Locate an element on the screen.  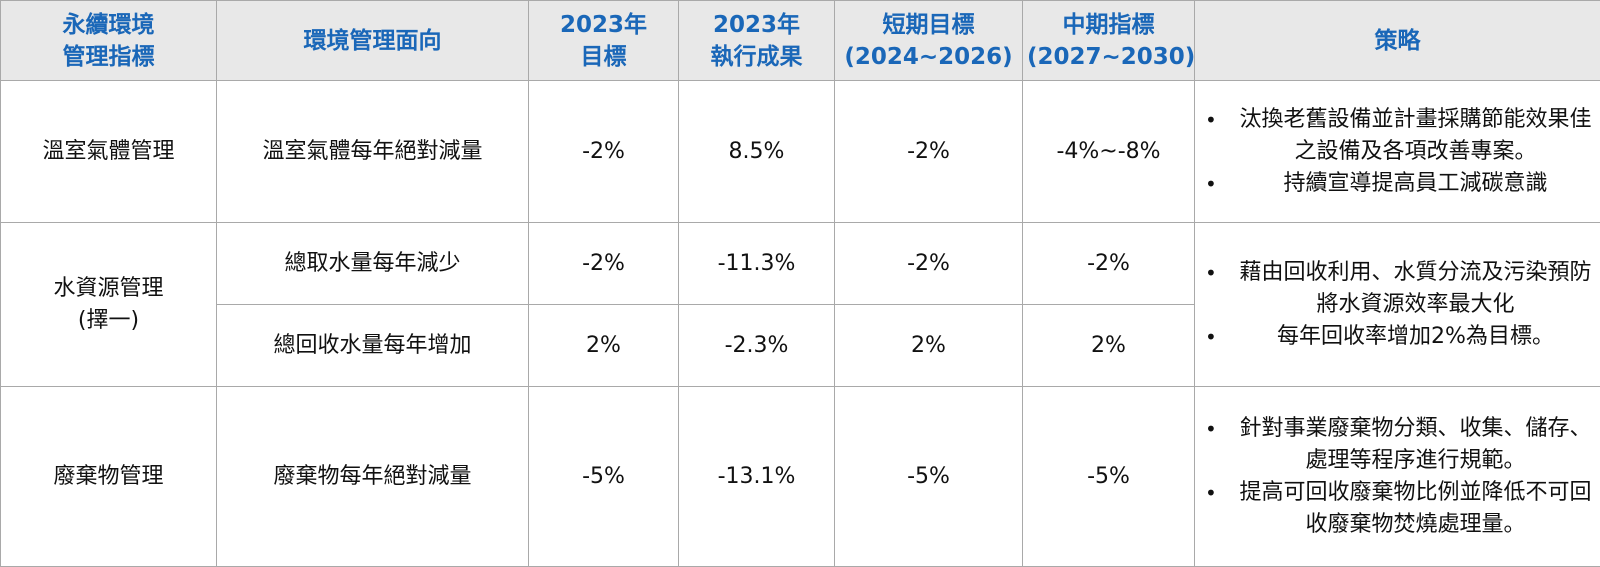
aspect-cell: 總回收水量每年增加 is located at coordinates (372, 346).